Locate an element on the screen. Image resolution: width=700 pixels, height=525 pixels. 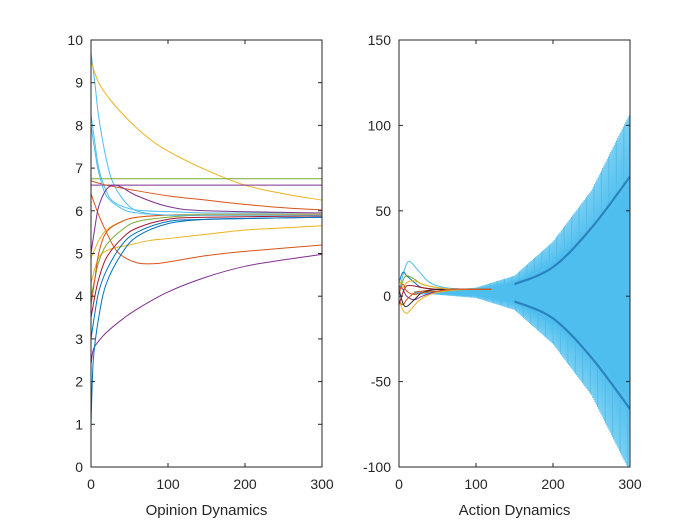
action-xlabel: Action Dynamics is located at coordinates (515, 510).